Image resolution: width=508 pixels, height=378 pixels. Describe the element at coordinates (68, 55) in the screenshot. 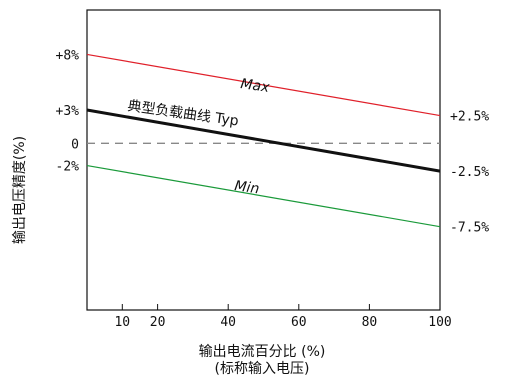

I see `y-tick-label-left: +8%` at that location.